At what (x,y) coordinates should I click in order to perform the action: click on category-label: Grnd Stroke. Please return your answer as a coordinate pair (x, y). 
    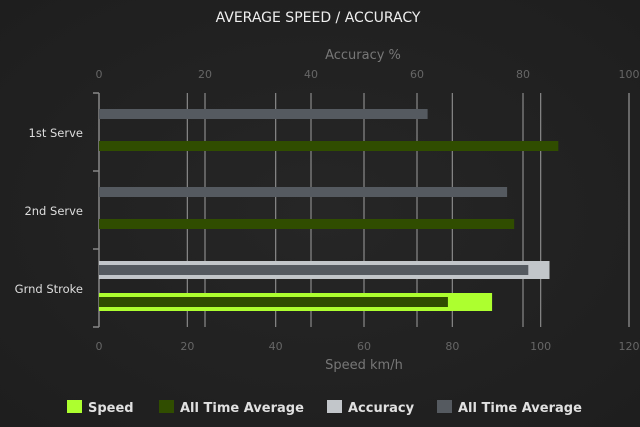
    Looking at the image, I should click on (49, 289).